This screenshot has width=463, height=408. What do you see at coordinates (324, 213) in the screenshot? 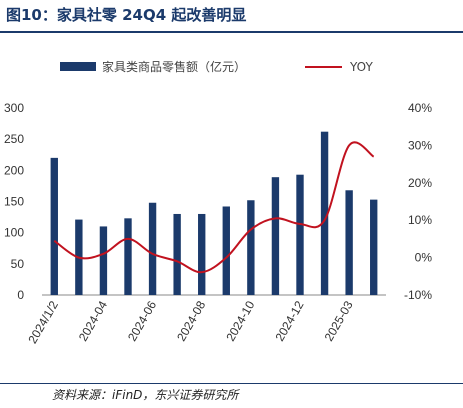
I see `bar-2025-01/02` at bounding box center [324, 213].